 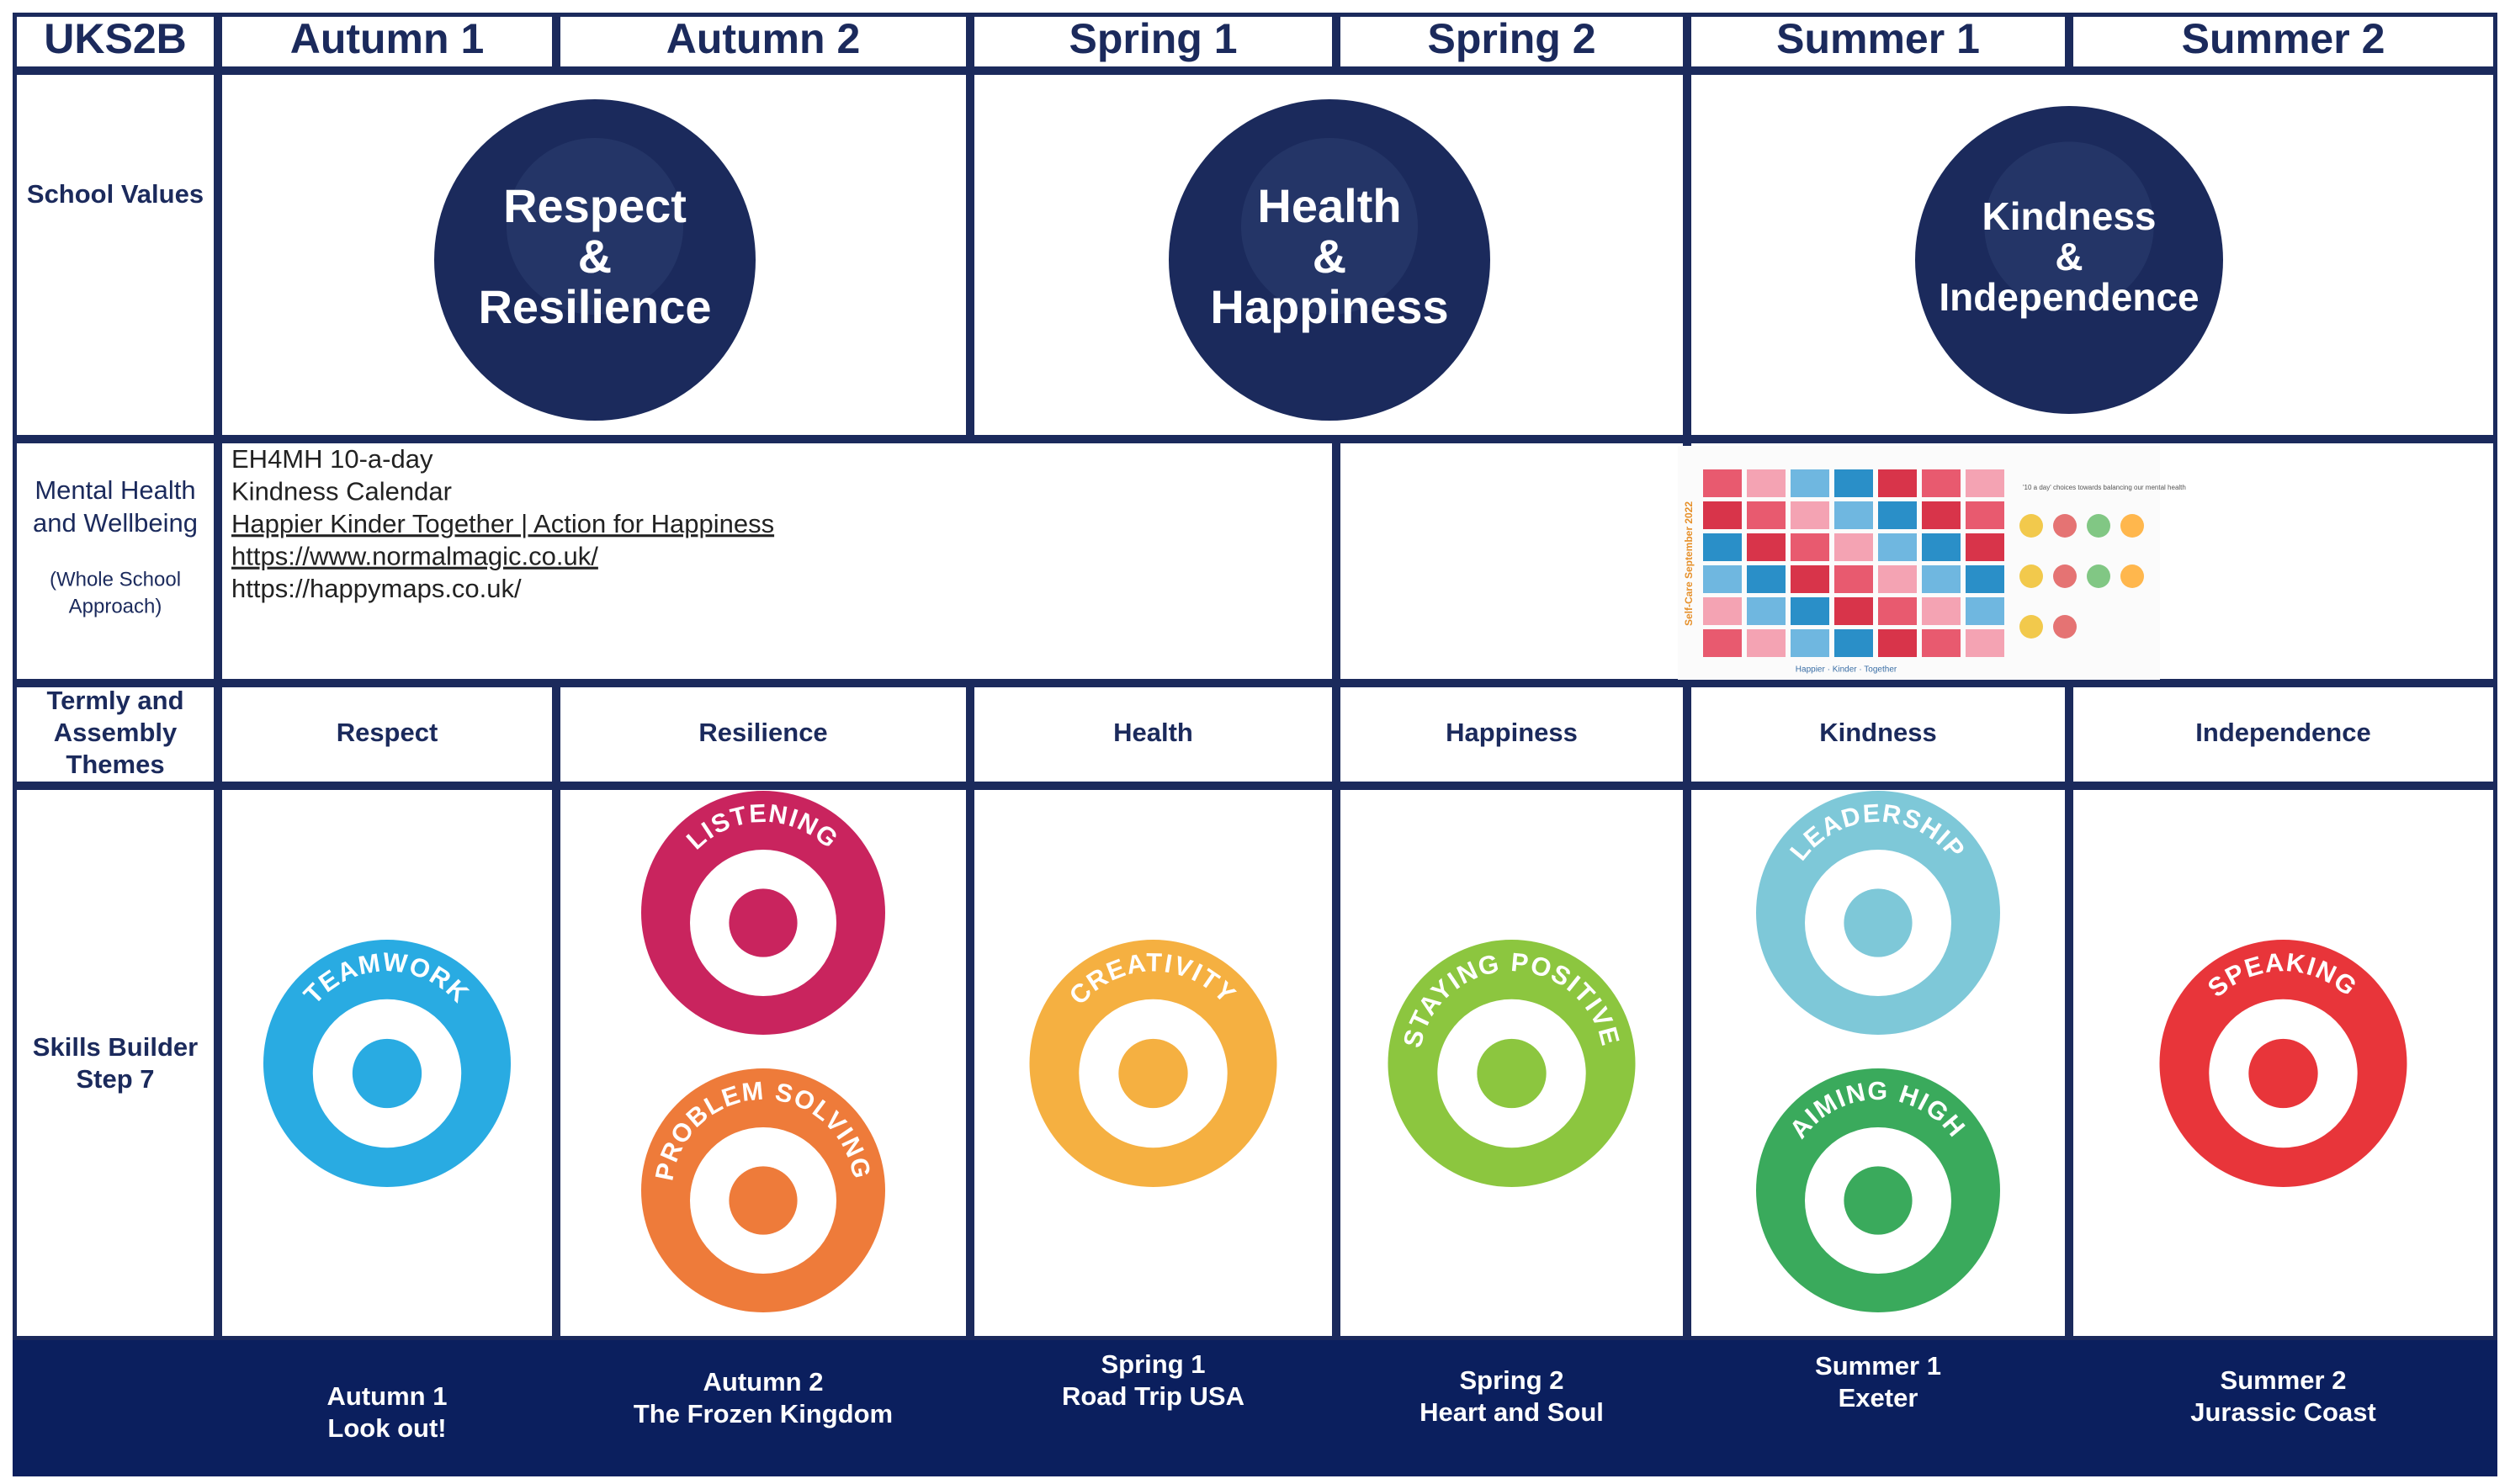 I want to click on topic-text: Autumn 2, so click(x=763, y=1382).